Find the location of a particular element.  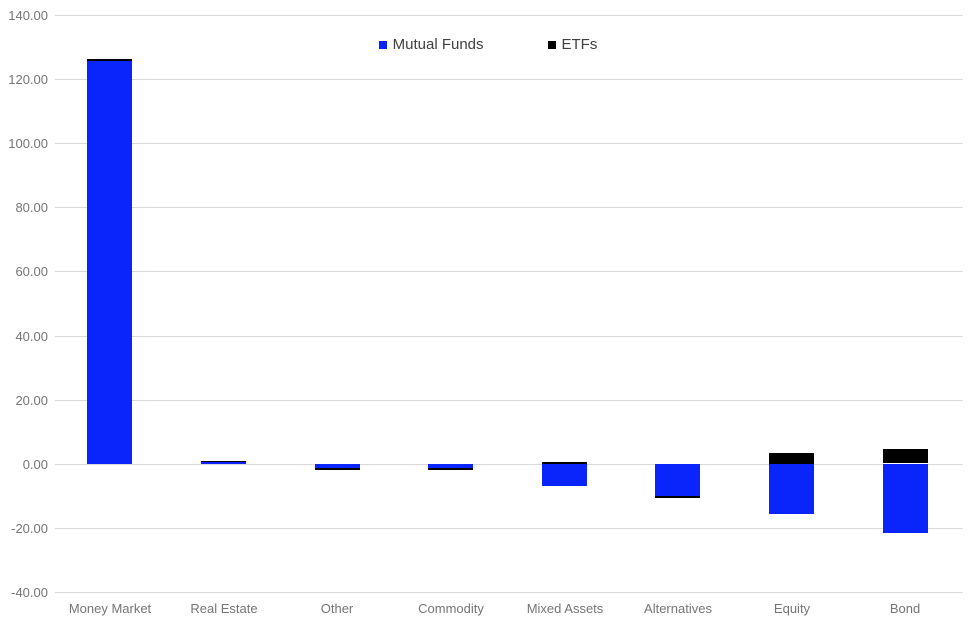

bar-mutual-funds-money-market is located at coordinates (109, 262).